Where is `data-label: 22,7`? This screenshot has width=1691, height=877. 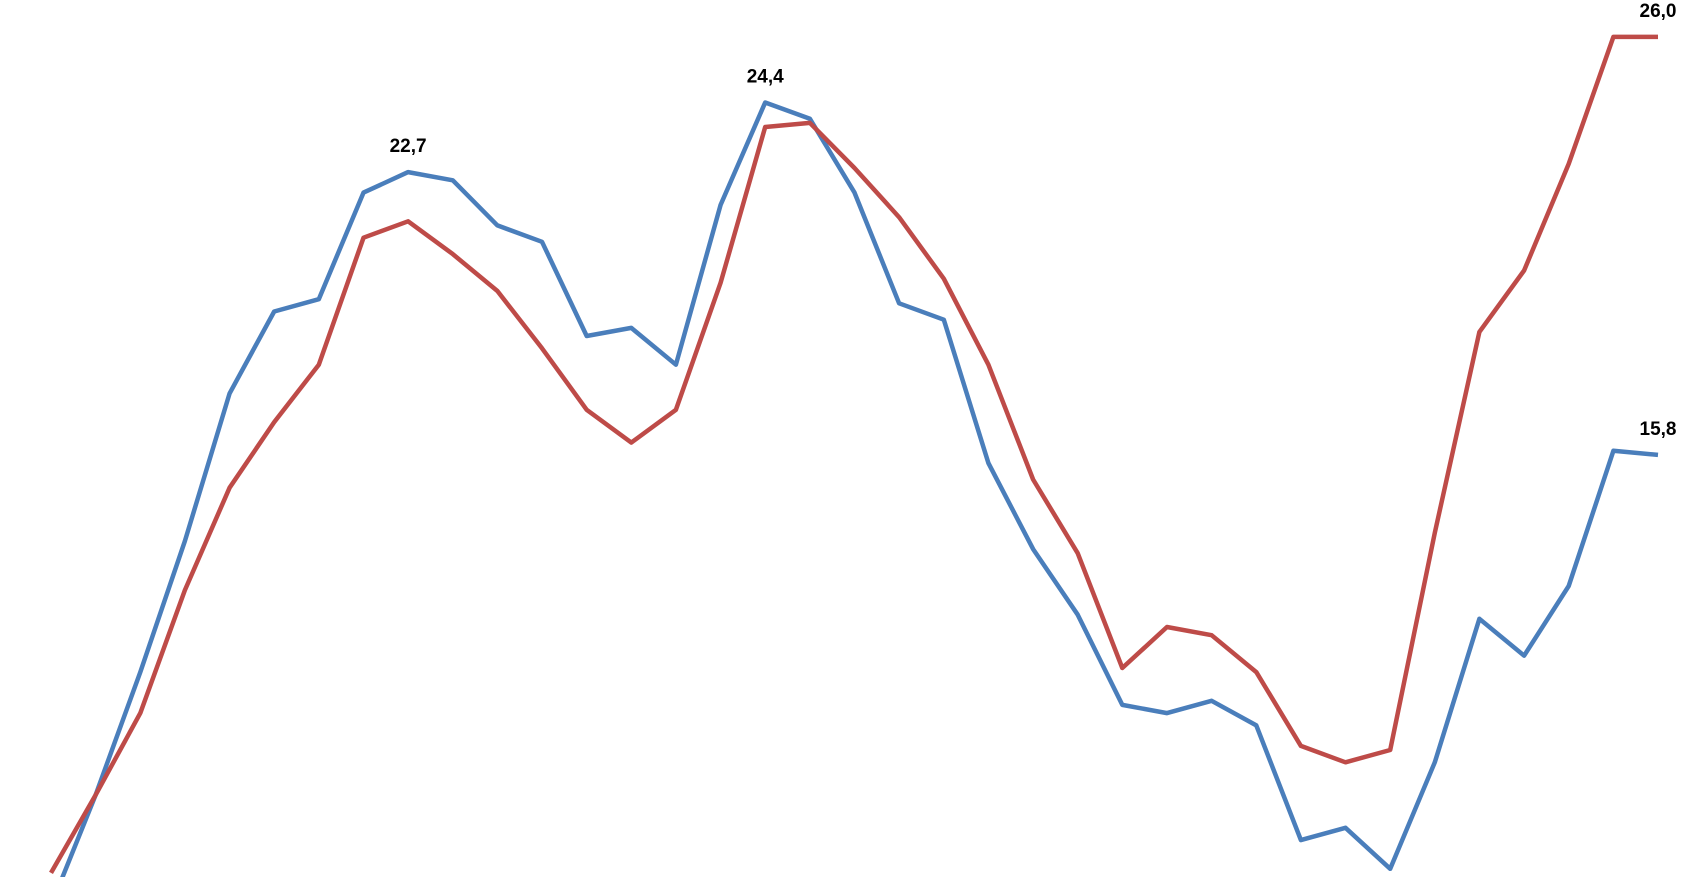
data-label: 22,7 is located at coordinates (408, 146).